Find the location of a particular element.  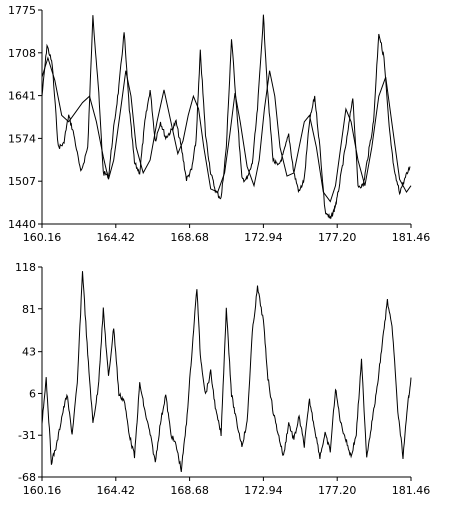

chart-top-y-tick-label: 1507 is located at coordinates (22, 181).